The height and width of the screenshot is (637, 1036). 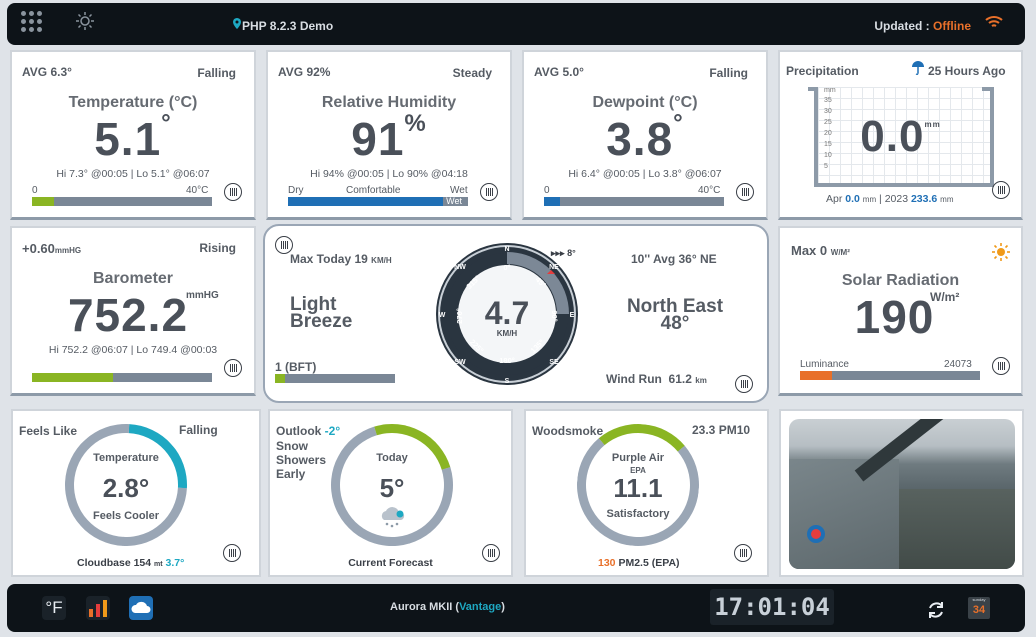 I want to click on temperature-title: Temperature (°C), so click(x=133, y=102).